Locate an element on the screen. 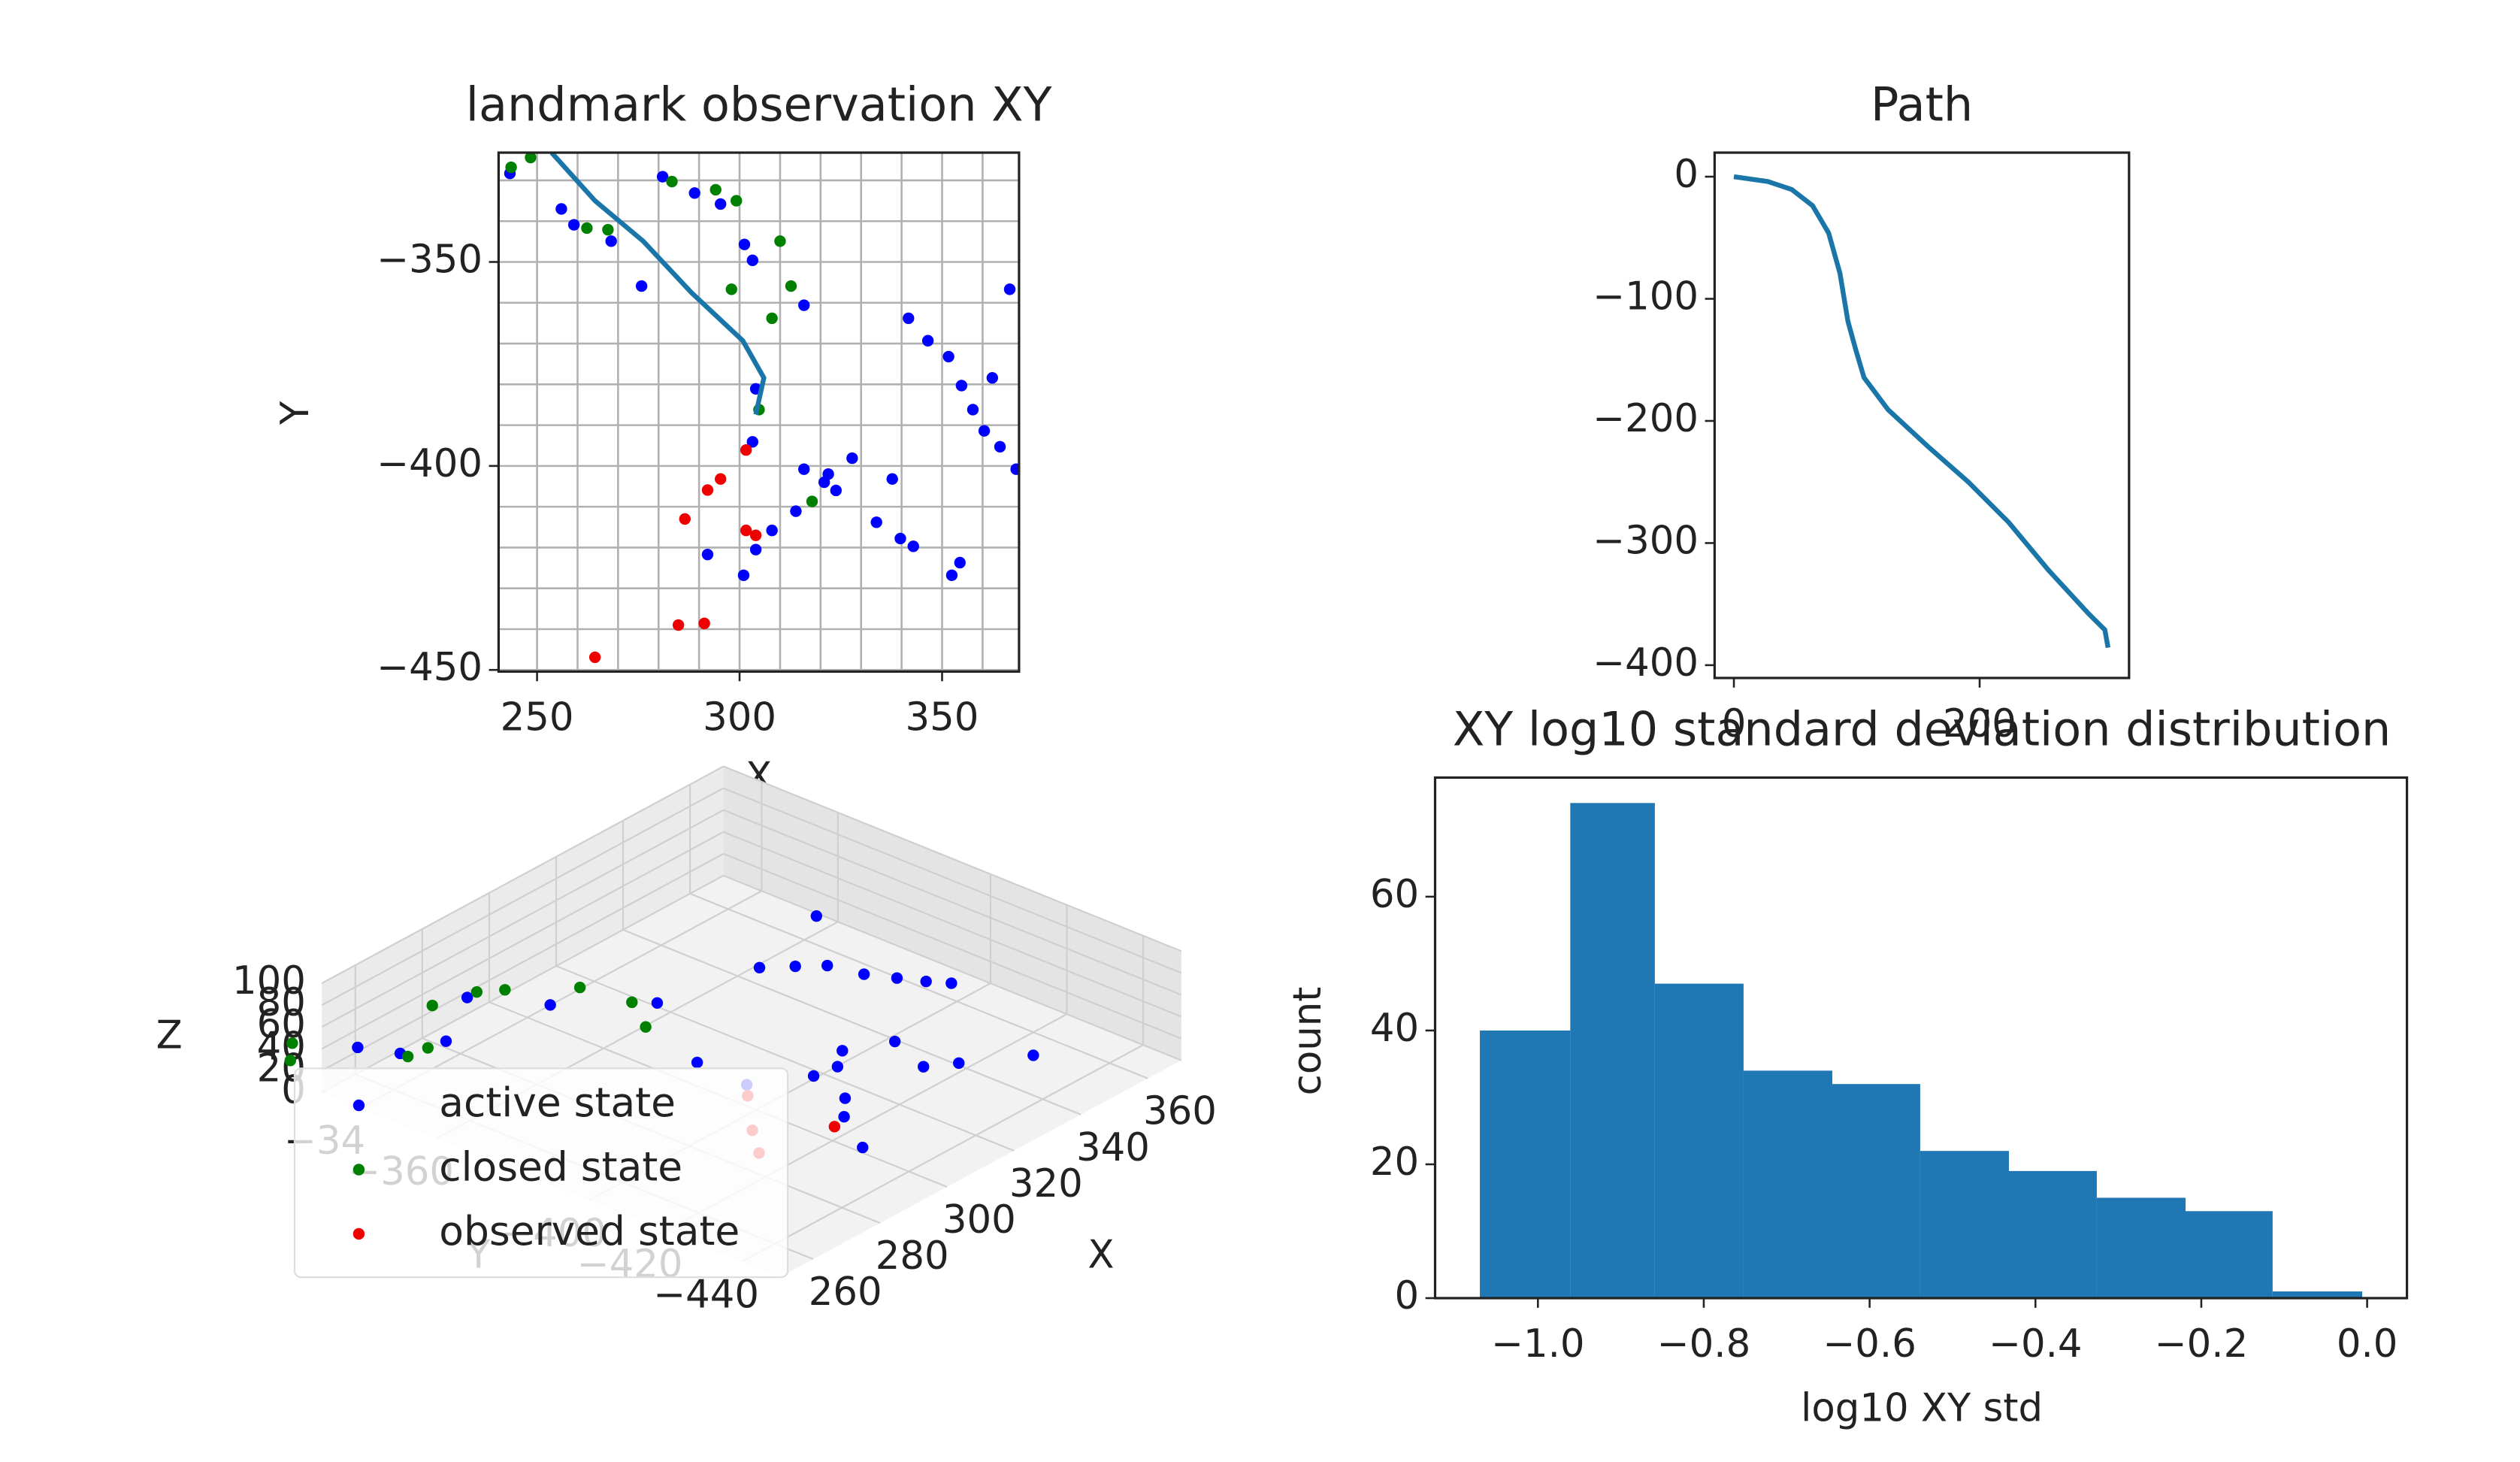  x-tick-label: −0.2 is located at coordinates (2202, 1344).